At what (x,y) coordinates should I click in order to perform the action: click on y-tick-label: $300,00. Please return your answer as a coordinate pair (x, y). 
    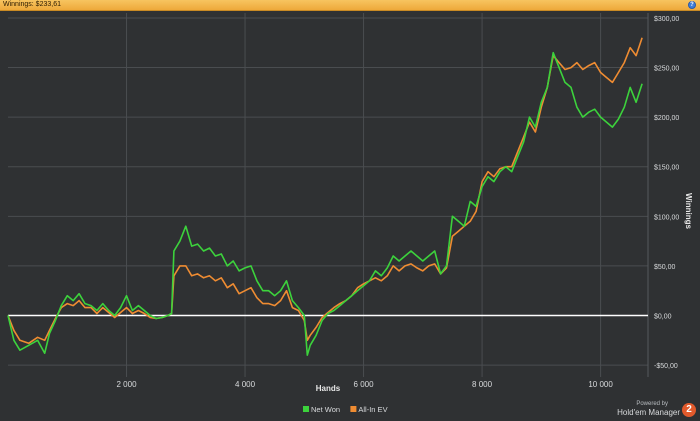
    Looking at the image, I should click on (666, 19).